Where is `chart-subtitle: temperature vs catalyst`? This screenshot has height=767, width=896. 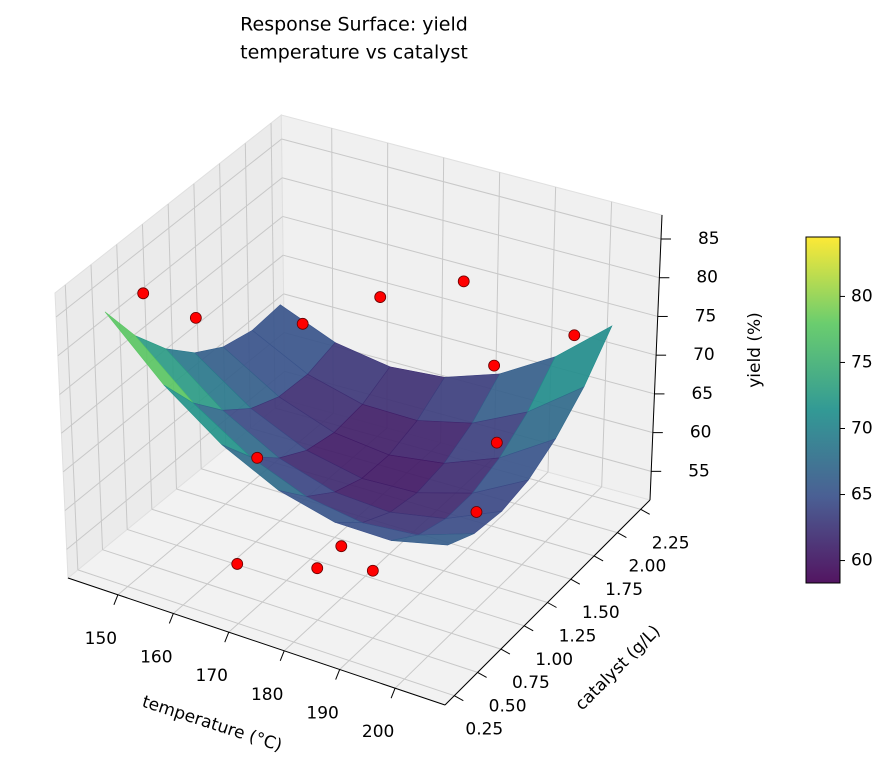
chart-subtitle: temperature vs catalyst is located at coordinates (354, 53).